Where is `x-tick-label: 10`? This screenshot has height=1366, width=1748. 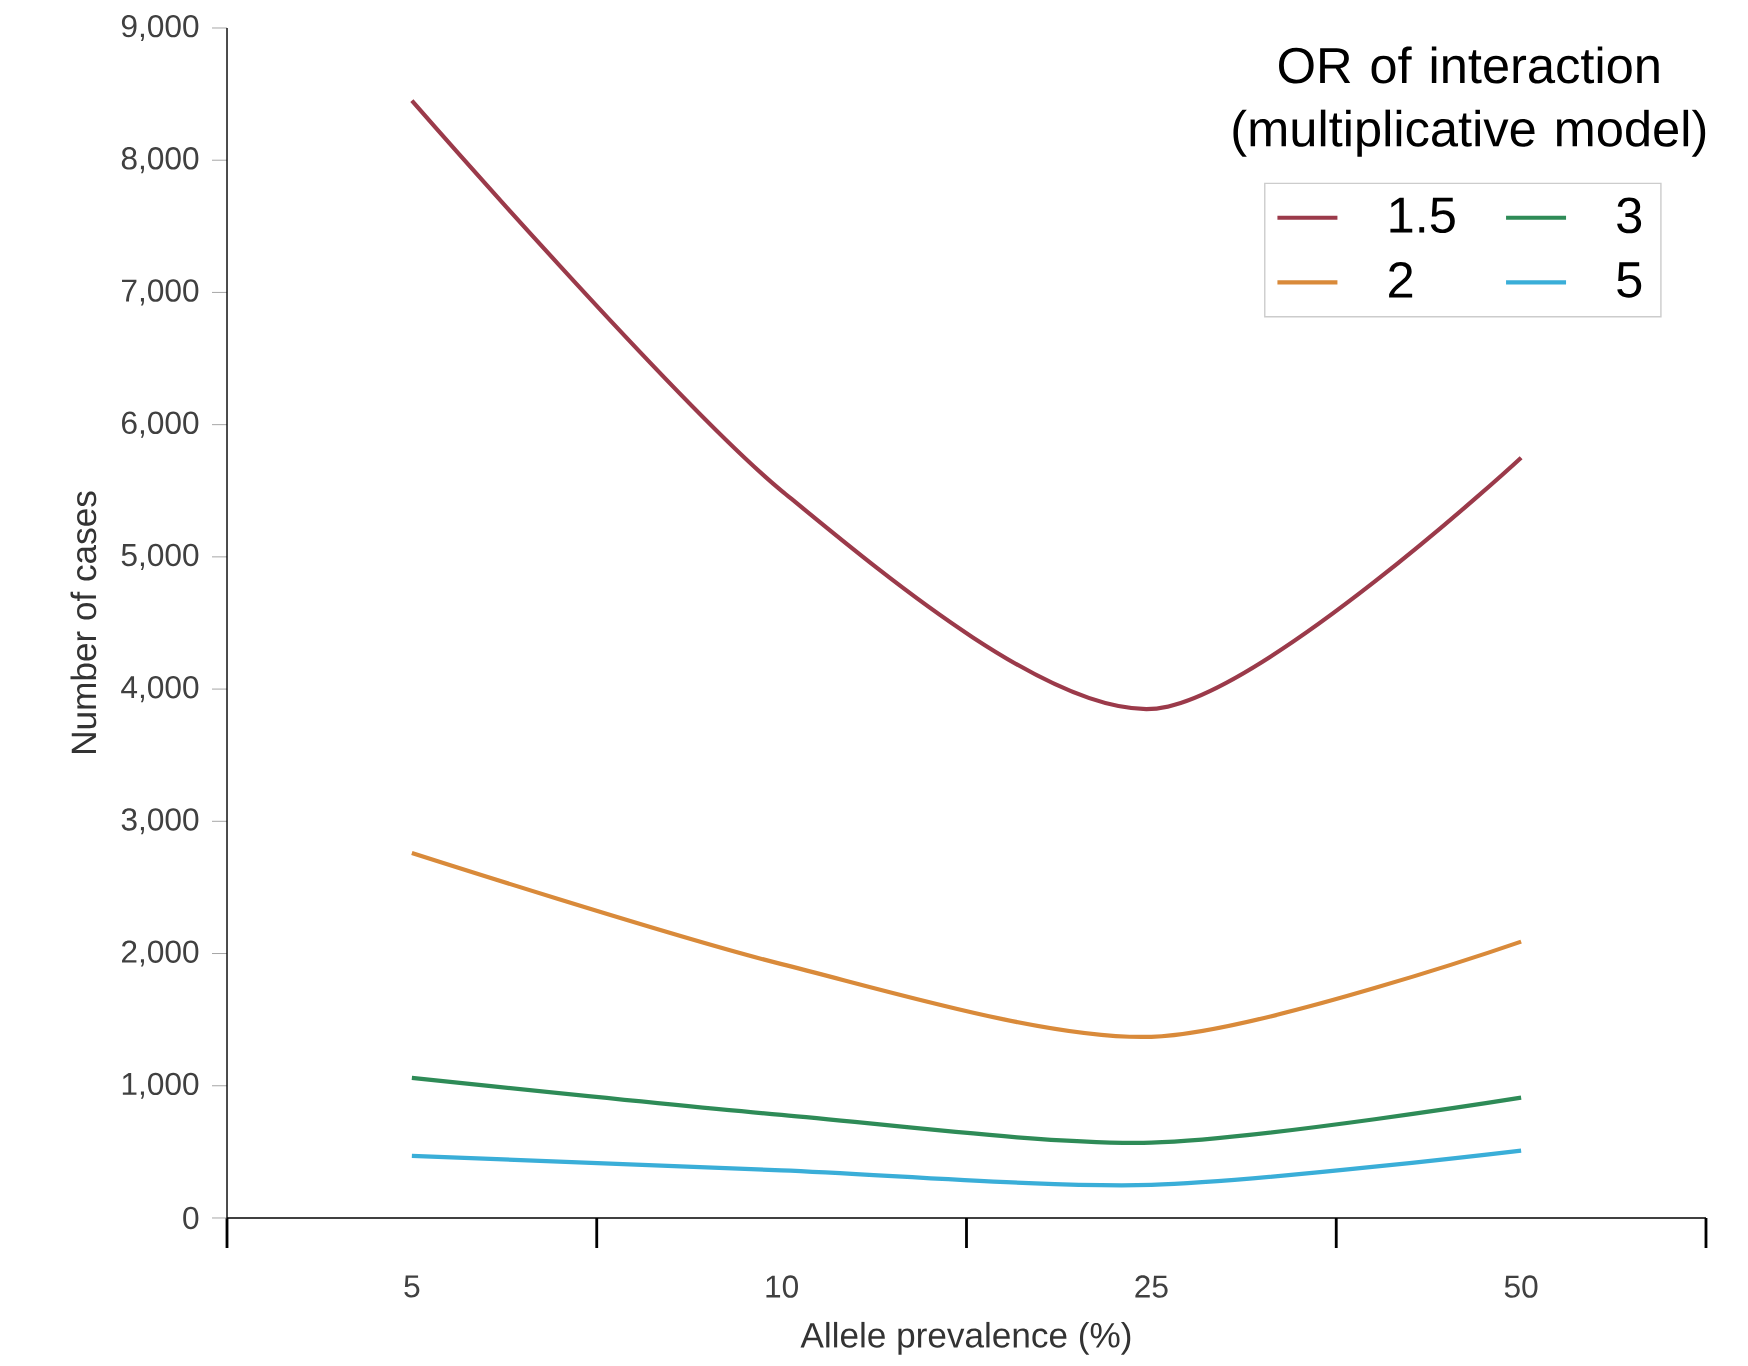
x-tick-label: 10 is located at coordinates (782, 1286).